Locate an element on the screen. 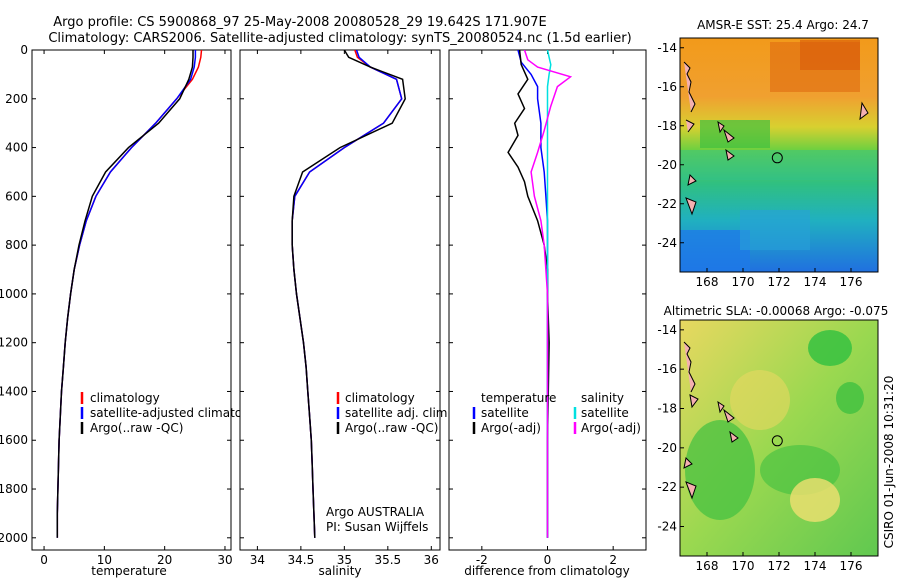 The width and height of the screenshot is (900, 580). argo-location-marker-sla is located at coordinates (777, 441).